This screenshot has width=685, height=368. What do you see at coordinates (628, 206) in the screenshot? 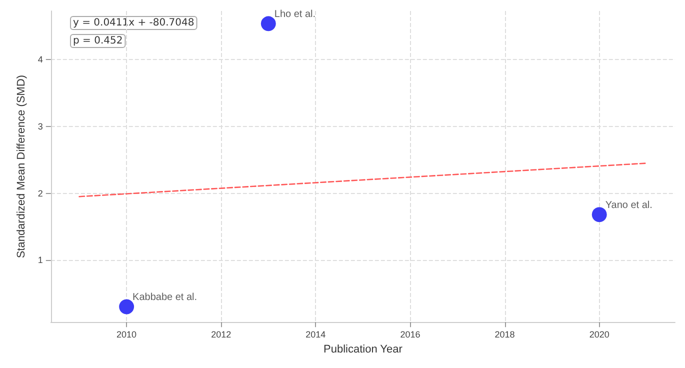
I see `annotation: Yano et al.` at bounding box center [628, 206].